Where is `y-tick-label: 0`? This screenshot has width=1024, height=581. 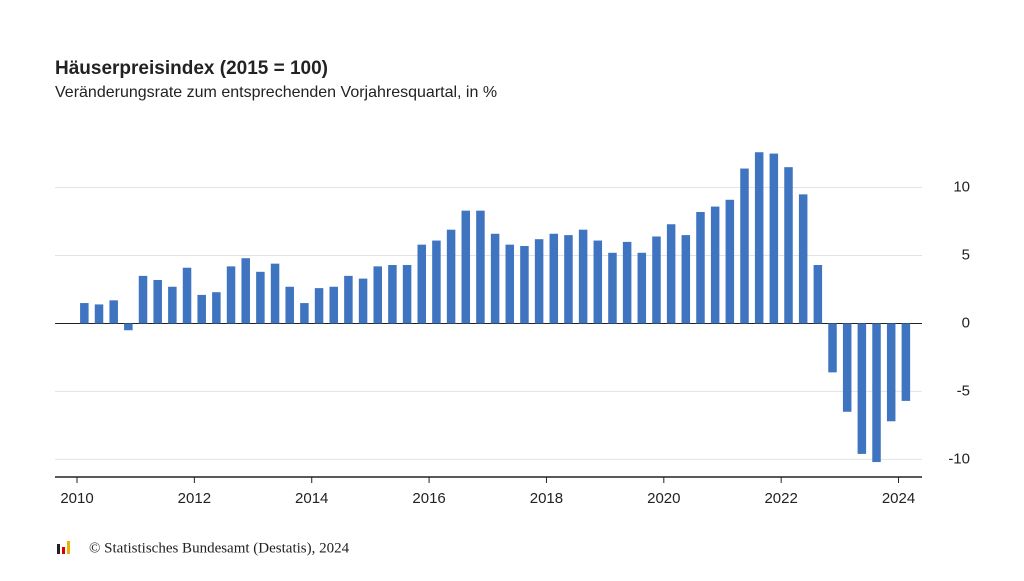 y-tick-label: 0 is located at coordinates (966, 322).